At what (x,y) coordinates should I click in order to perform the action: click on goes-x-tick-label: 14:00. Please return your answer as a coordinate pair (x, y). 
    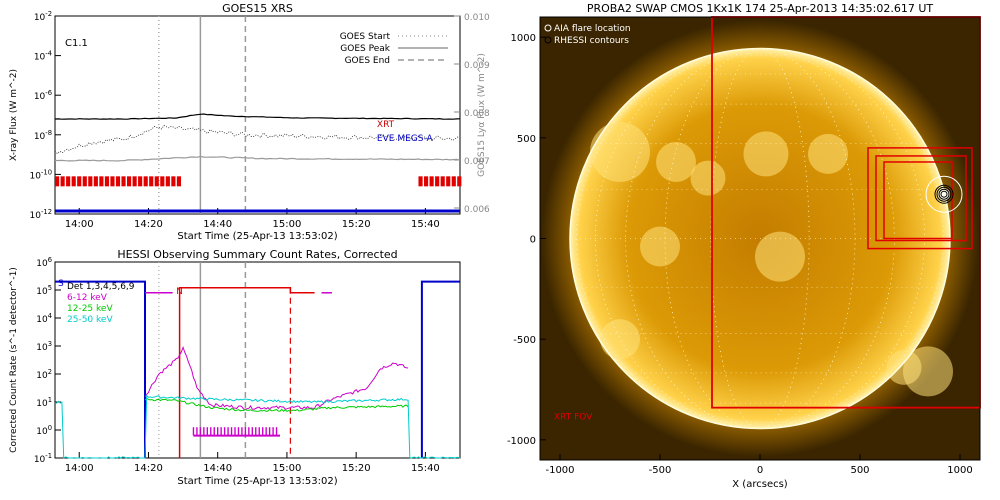
    Looking at the image, I should click on (79, 224).